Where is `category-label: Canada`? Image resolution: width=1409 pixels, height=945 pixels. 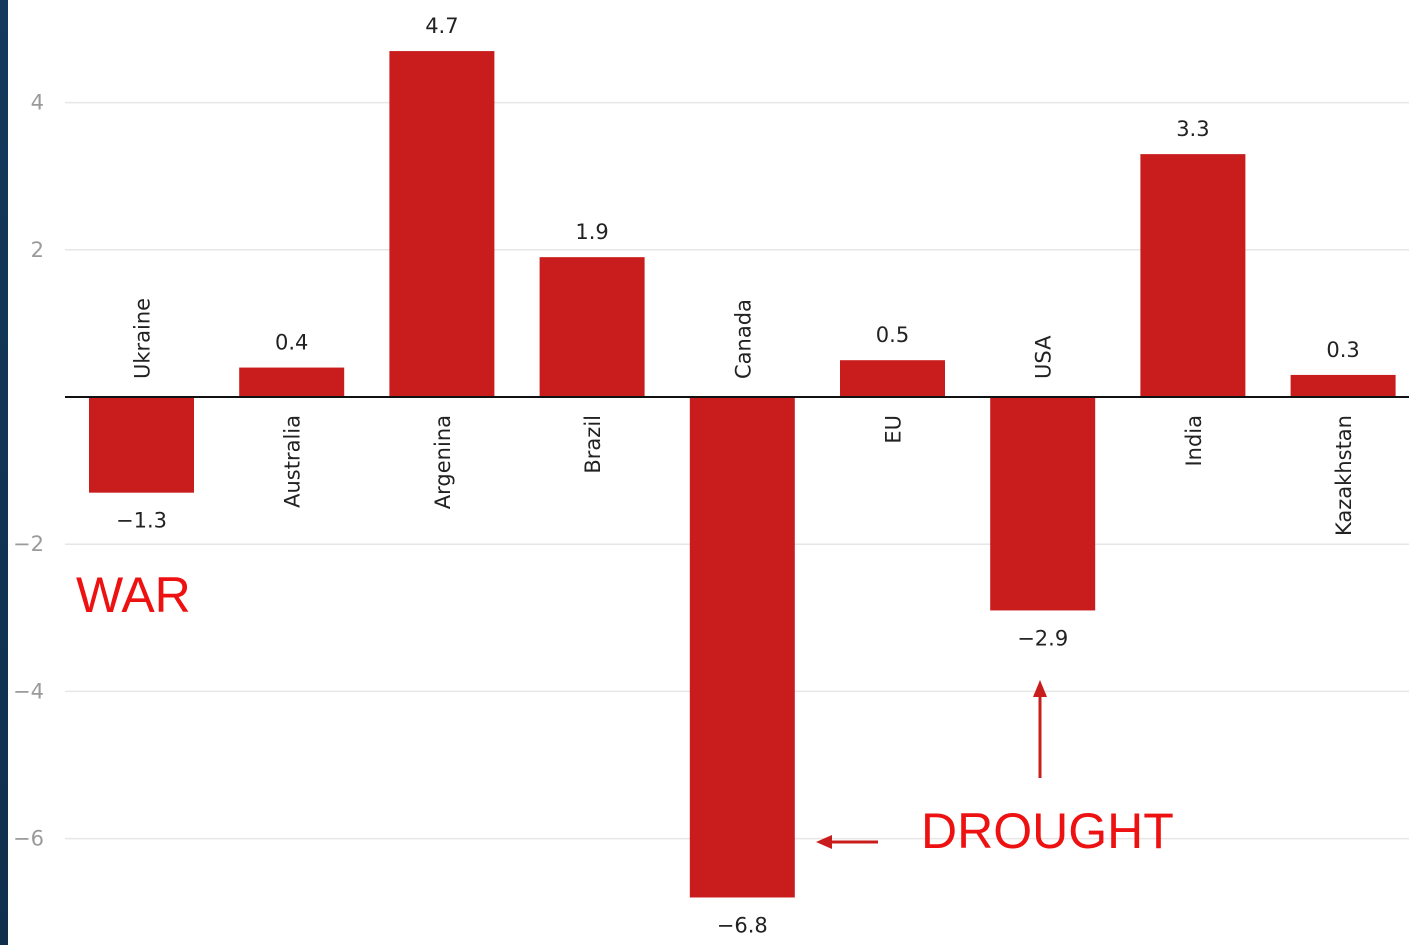 category-label: Canada is located at coordinates (743, 339).